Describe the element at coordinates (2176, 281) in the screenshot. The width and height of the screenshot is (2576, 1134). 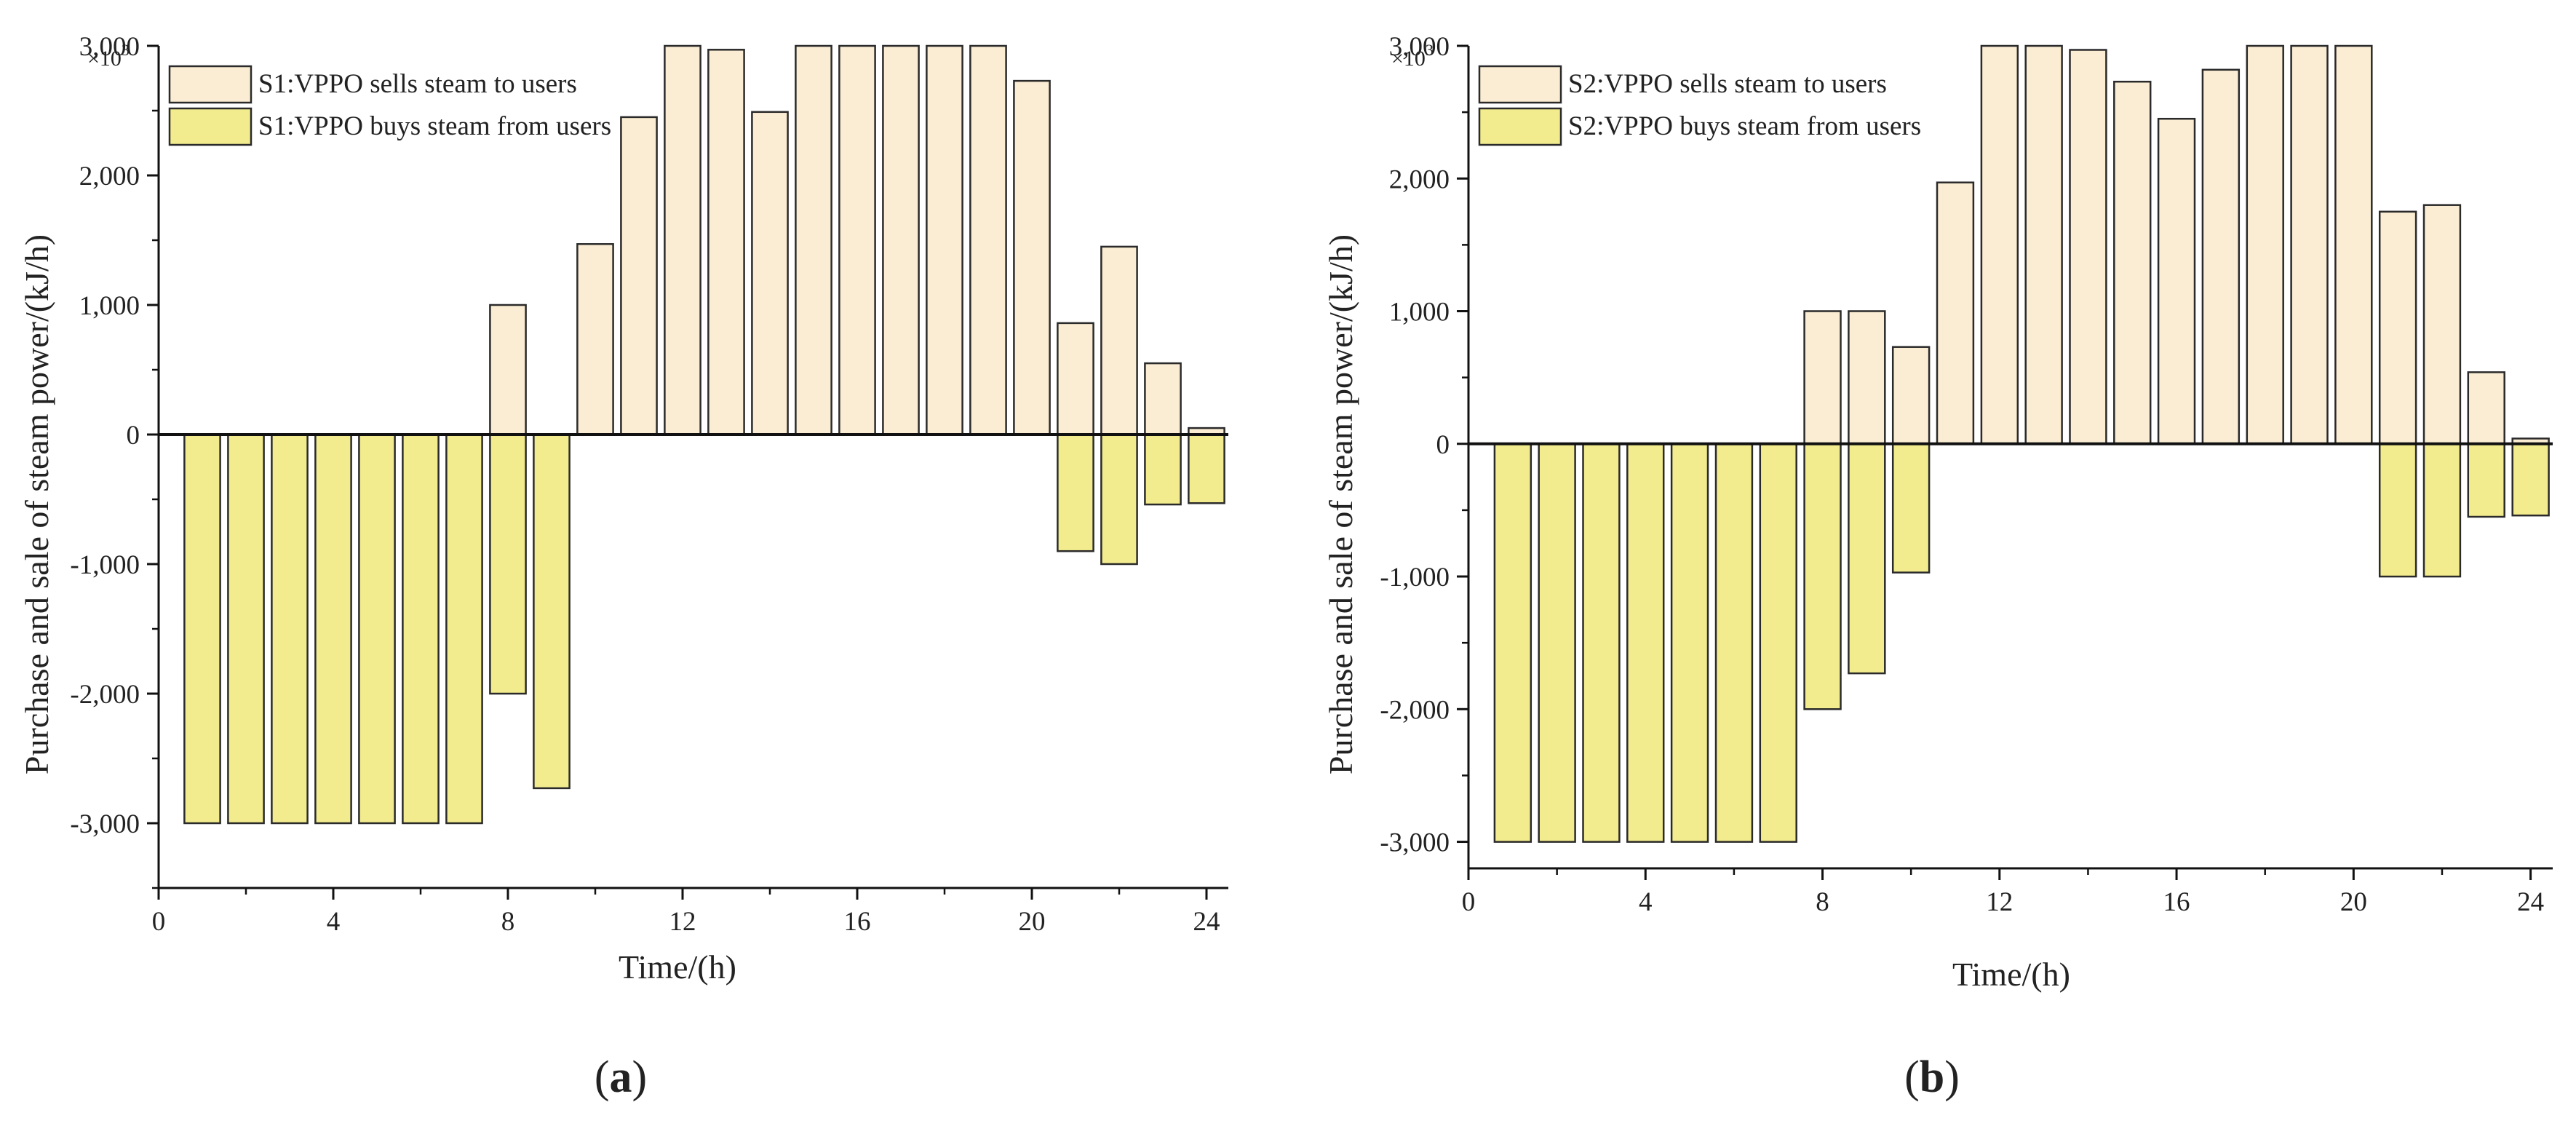
I see `bar-b-s1-h16` at that location.